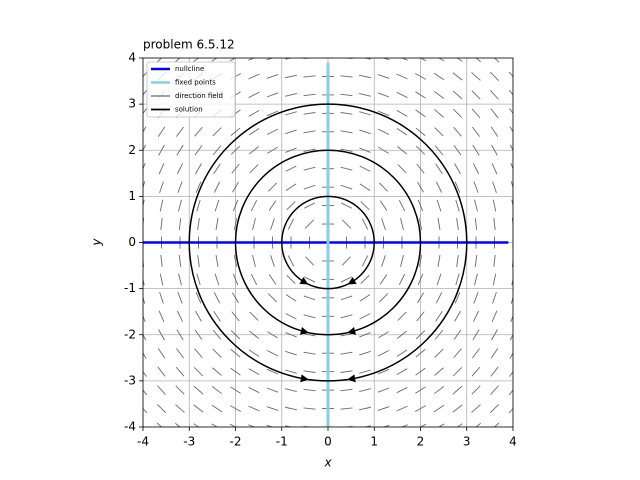 The height and width of the screenshot is (480, 640). I want to click on legend-label: nullcline, so click(189, 69).